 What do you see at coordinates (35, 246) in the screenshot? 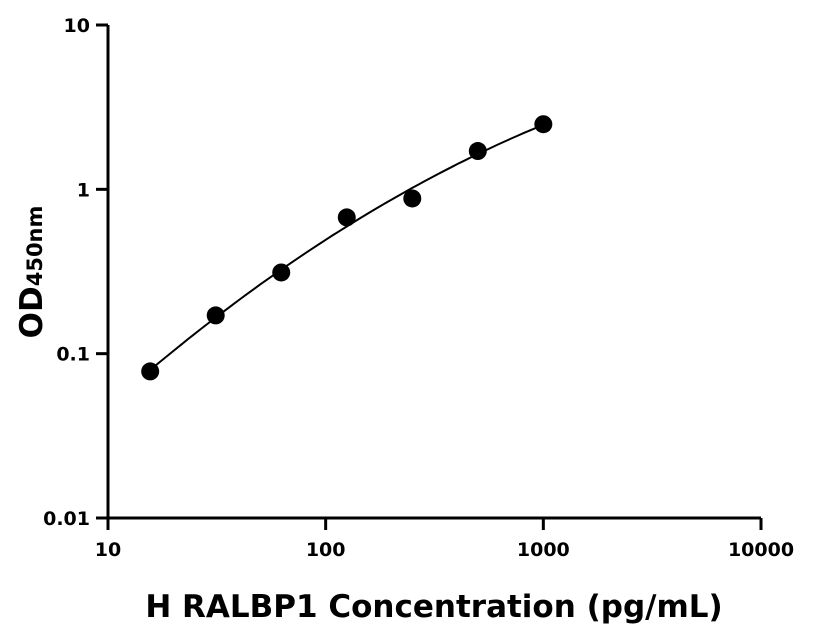
I see `y-axis-label-sub: 450nm` at bounding box center [35, 246].